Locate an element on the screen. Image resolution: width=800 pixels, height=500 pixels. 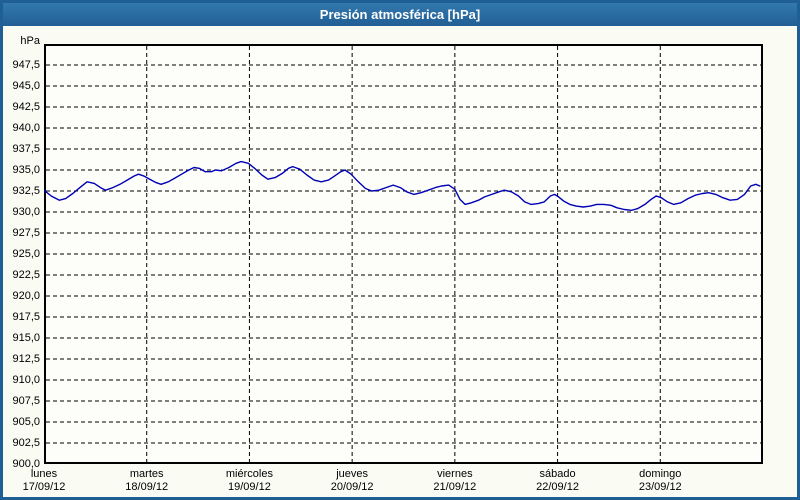
chart-title: Presión atmosférica [hPa] is located at coordinates (400, 14).